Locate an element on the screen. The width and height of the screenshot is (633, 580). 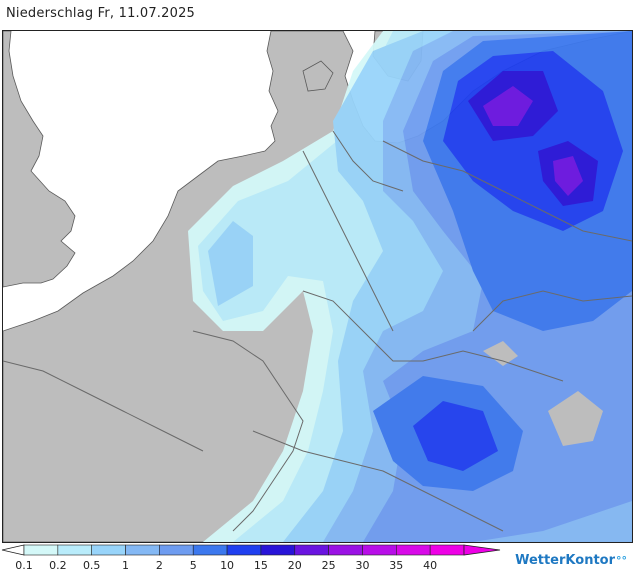
legend-label: 0.5 is located at coordinates (91, 565).